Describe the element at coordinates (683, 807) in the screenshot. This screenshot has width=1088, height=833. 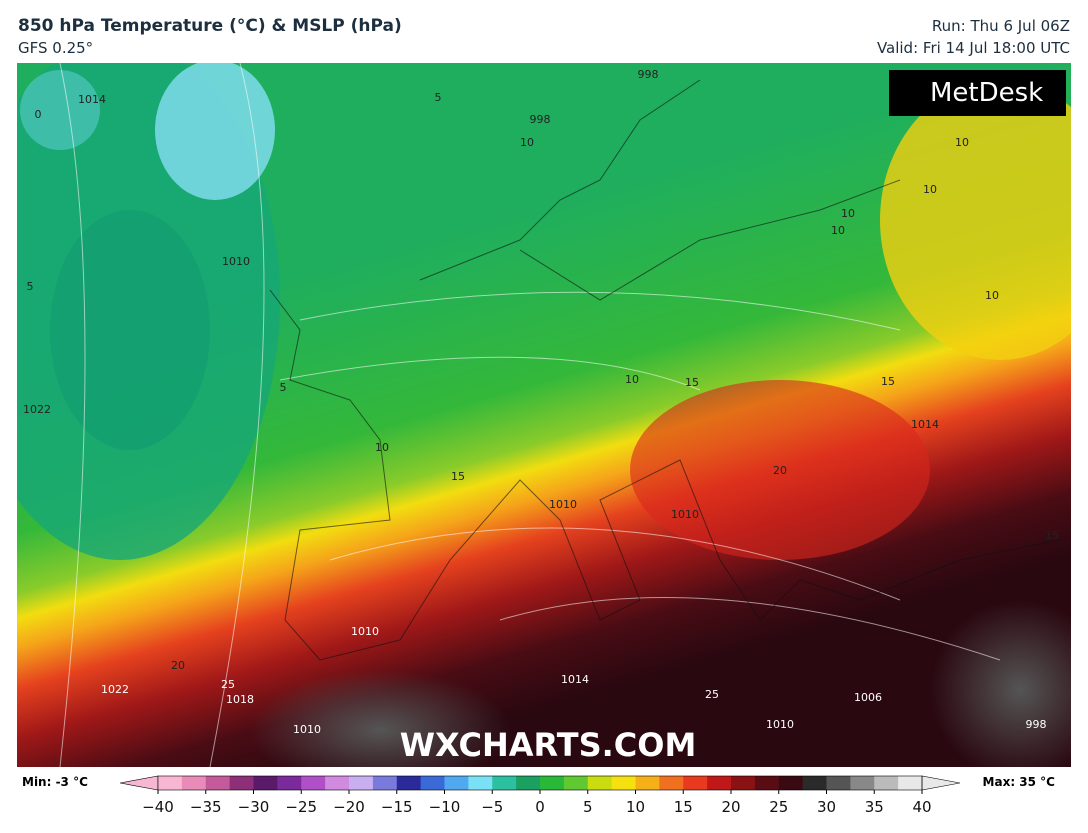
I see `colorbar-tick-label: 15` at that location.